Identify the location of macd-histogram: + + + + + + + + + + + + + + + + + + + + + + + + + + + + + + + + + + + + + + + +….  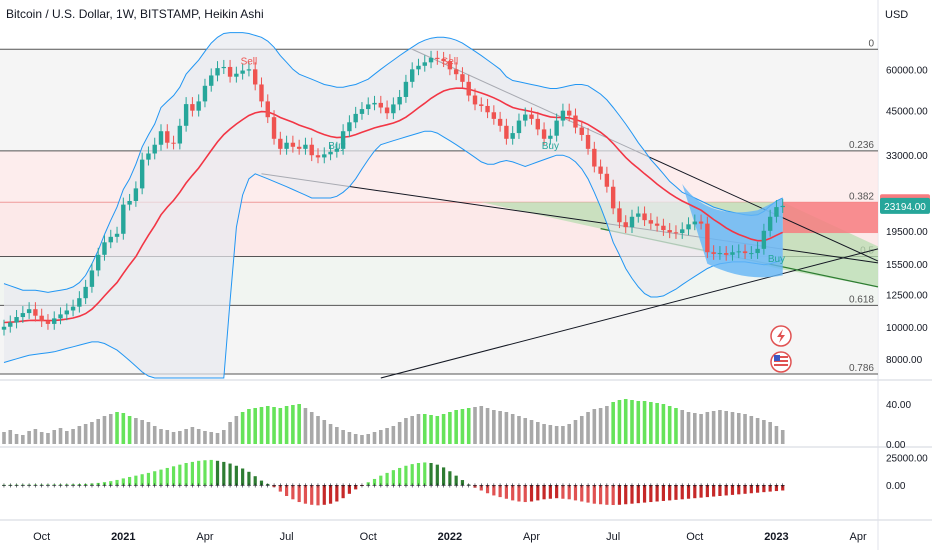
(393, 482).